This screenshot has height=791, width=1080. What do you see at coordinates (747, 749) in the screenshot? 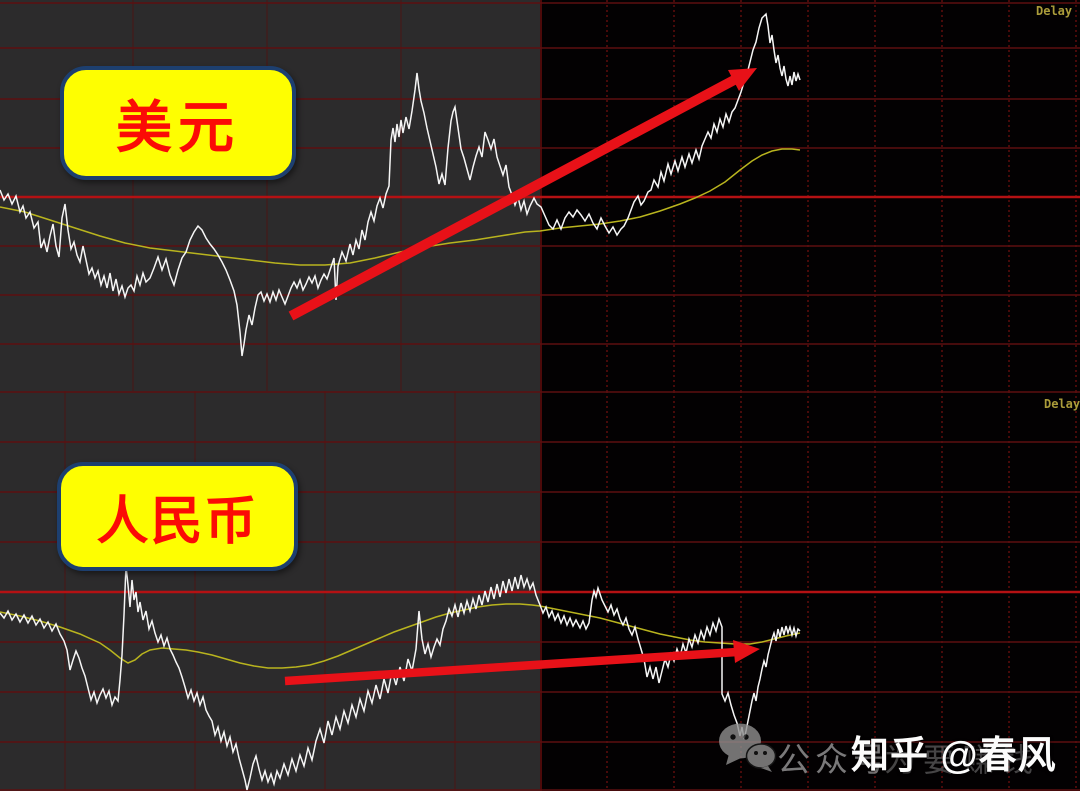
I see `wechat-icon` at bounding box center [747, 749].